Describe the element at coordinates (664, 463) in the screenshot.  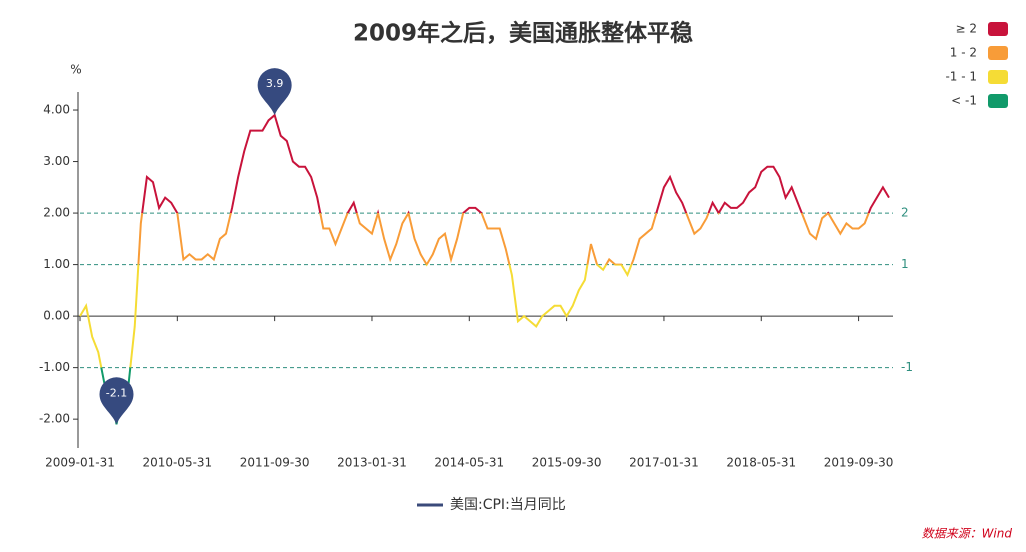
I see `x-tick-label: 2017-01-31` at that location.